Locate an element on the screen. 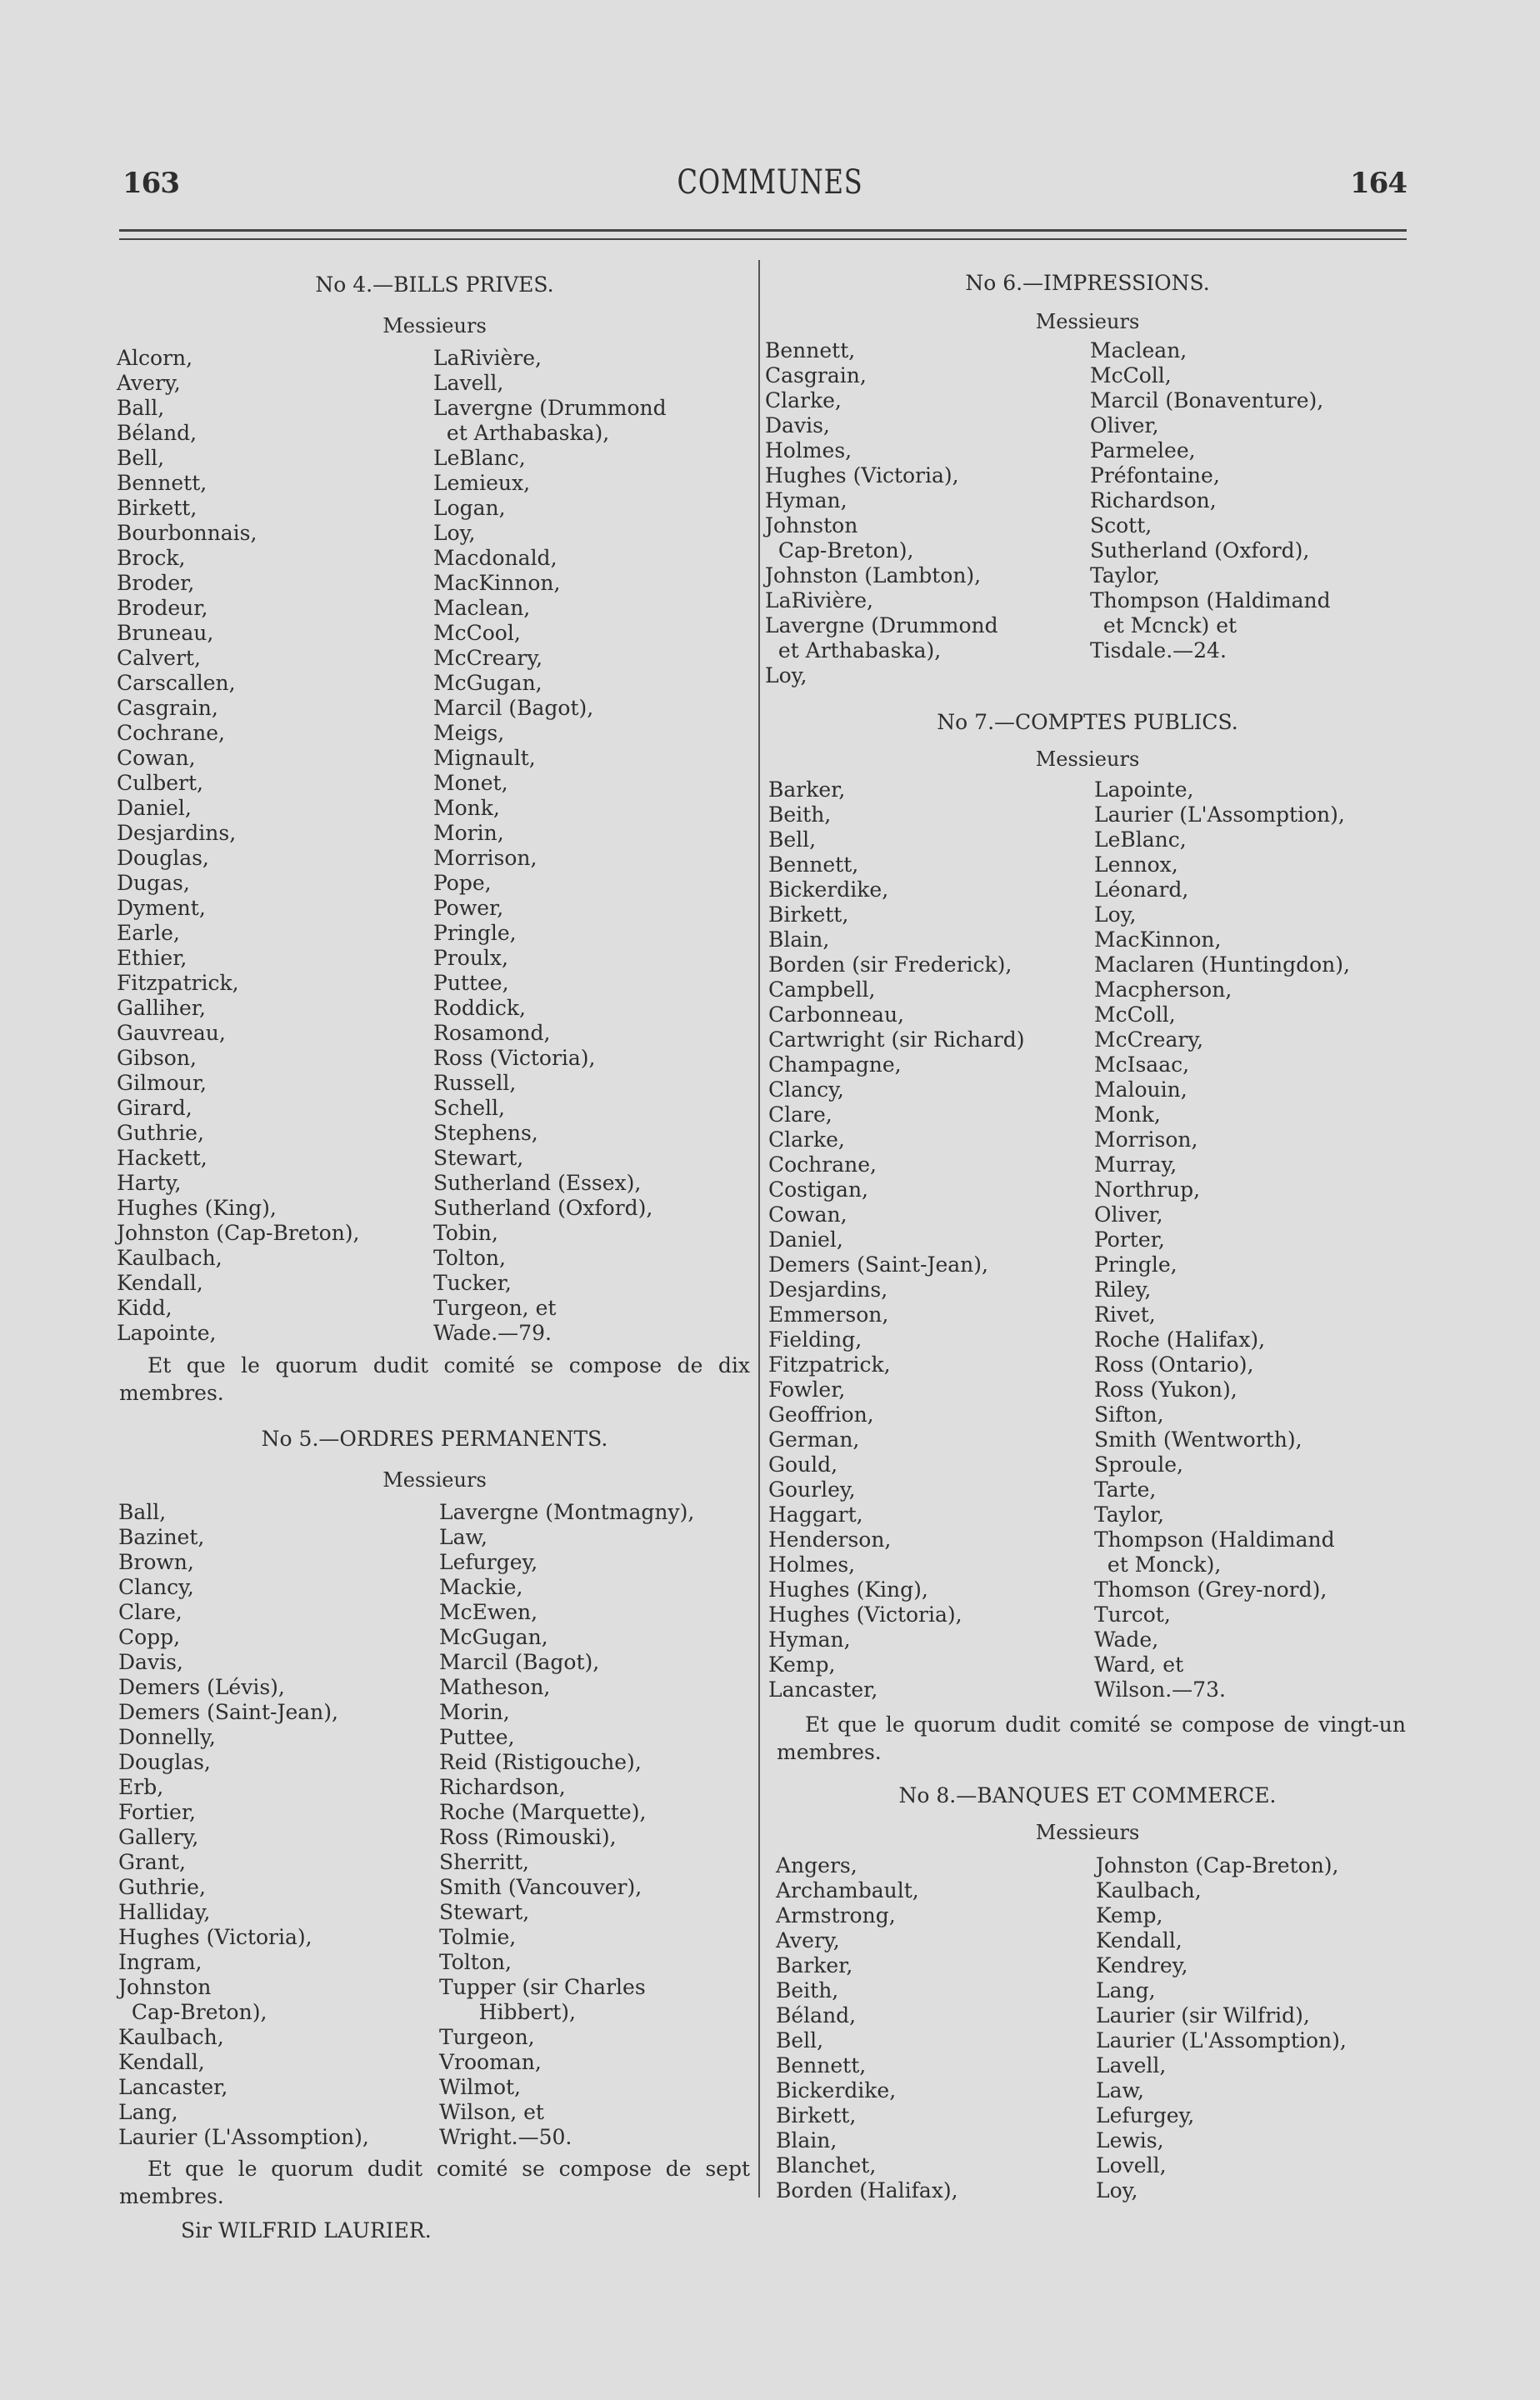  member-name: Loy, is located at coordinates (786, 675).